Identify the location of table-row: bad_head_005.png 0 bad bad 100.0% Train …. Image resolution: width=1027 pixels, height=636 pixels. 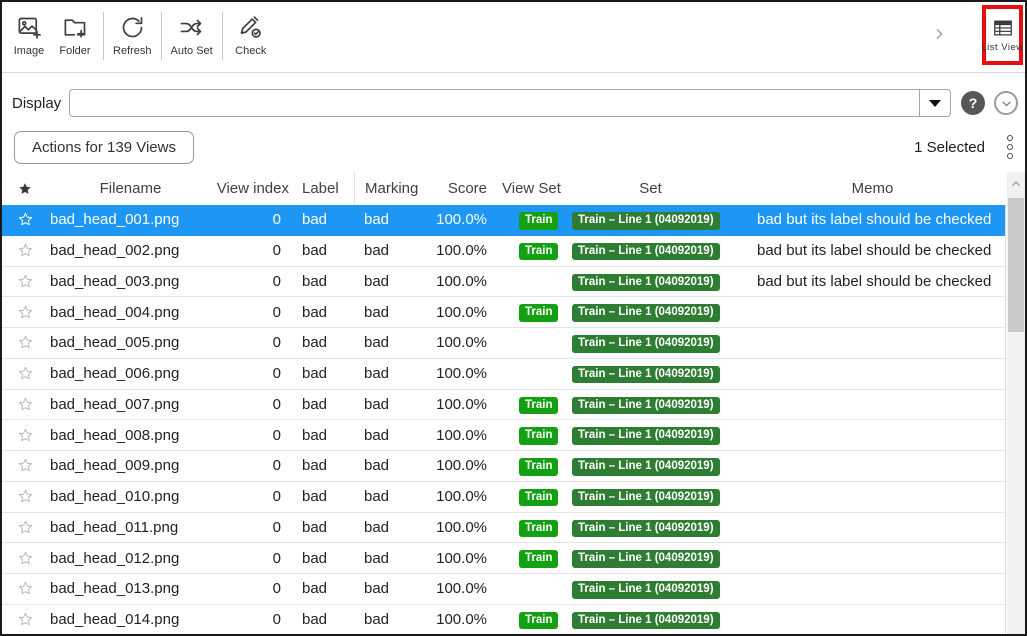
(503, 343).